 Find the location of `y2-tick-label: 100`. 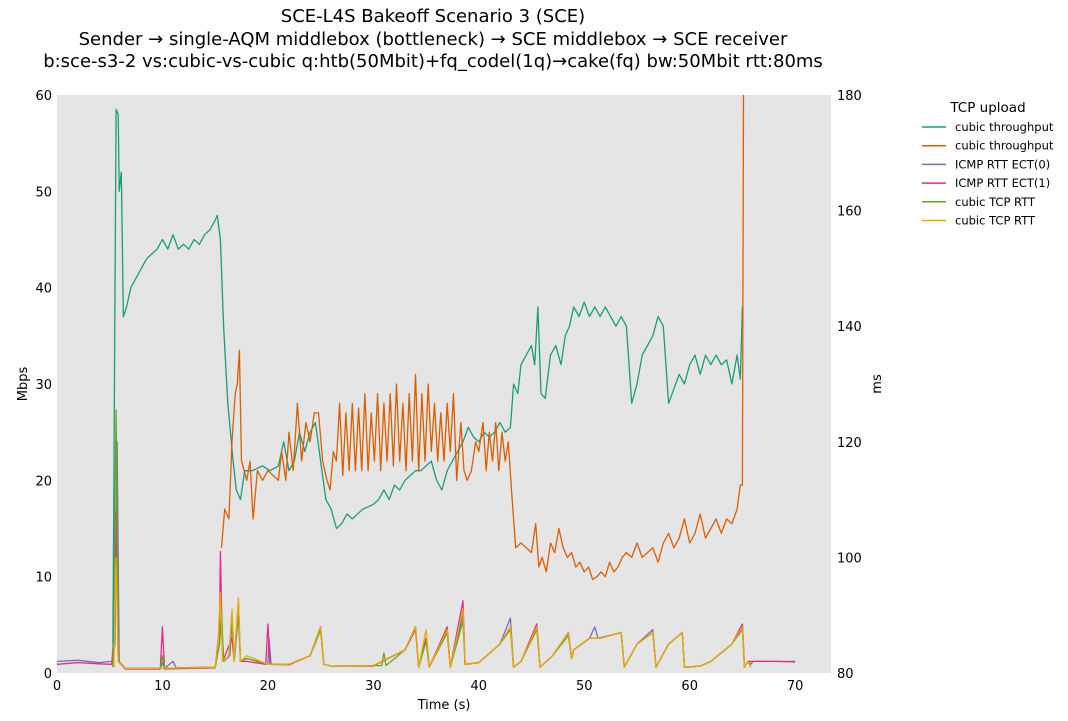

y2-tick-label: 100 is located at coordinates (849, 558).